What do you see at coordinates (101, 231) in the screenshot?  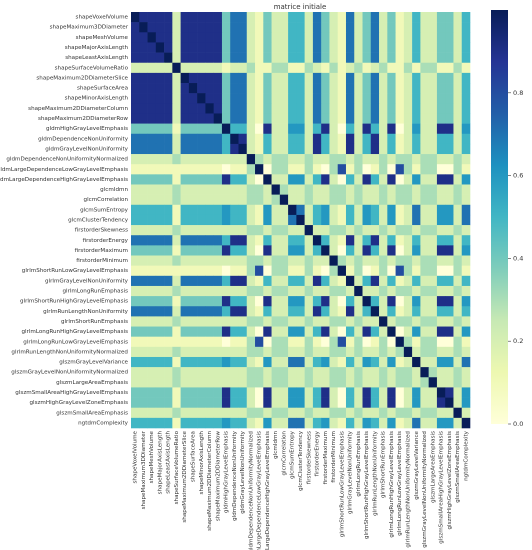 I see `y-tick-label: firstorderSkewness` at bounding box center [101, 231].